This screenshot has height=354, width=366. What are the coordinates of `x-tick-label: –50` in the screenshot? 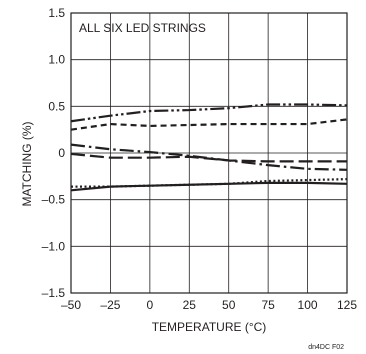 It's located at (71, 305).